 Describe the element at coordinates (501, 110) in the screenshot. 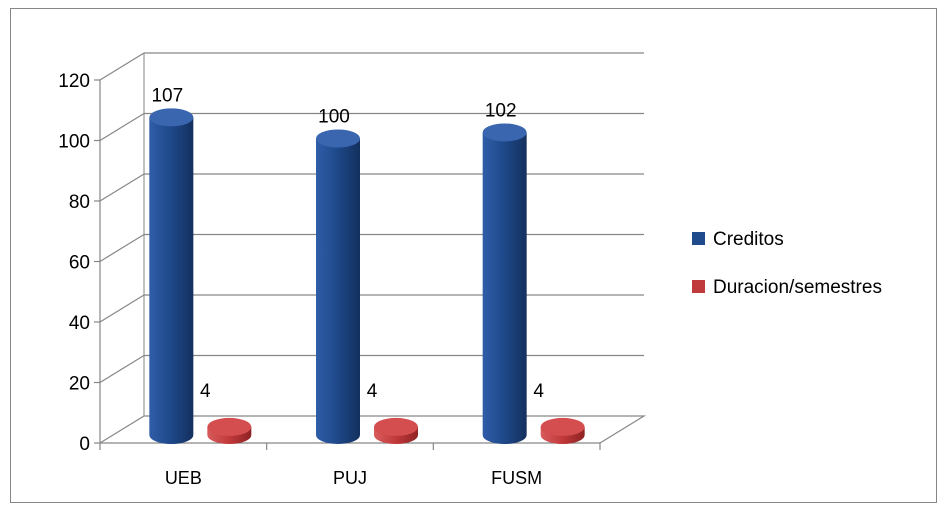

I see `data-label: 102` at that location.